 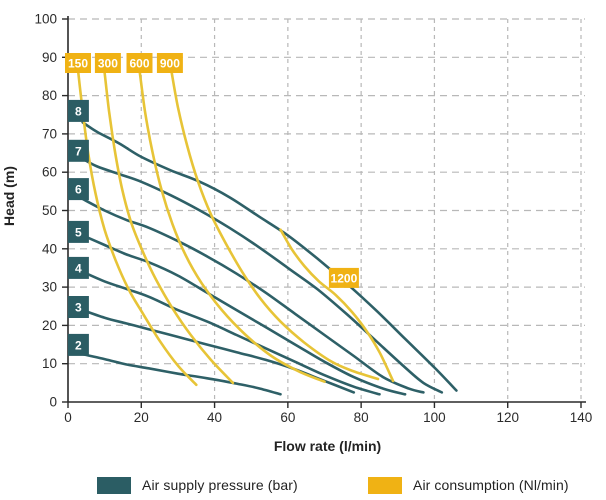 I want to click on consumption-label-1200-text: 1200, so click(x=344, y=278).